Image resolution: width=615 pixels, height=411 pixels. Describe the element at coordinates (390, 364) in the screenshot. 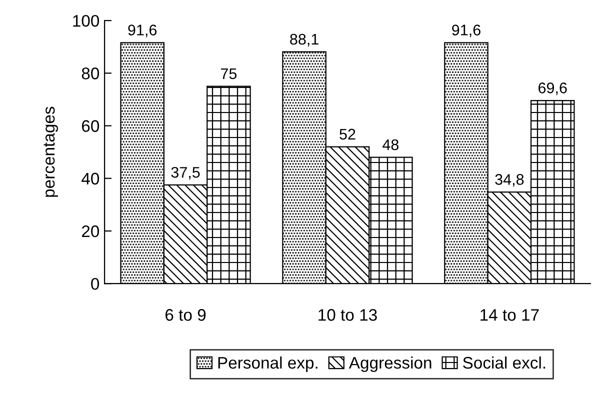

I see `legend-label: Aggression` at that location.